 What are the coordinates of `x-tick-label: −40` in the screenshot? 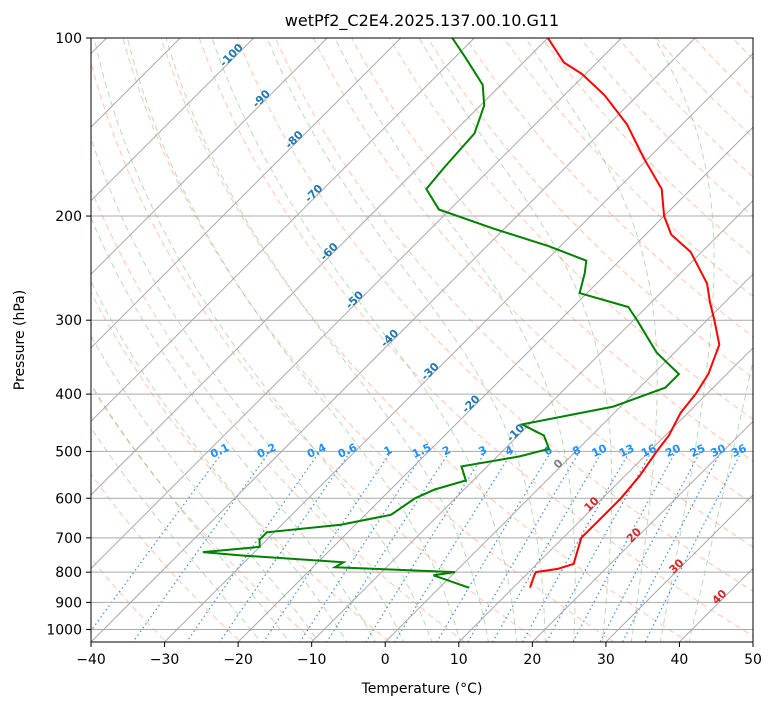 It's located at (91, 660).